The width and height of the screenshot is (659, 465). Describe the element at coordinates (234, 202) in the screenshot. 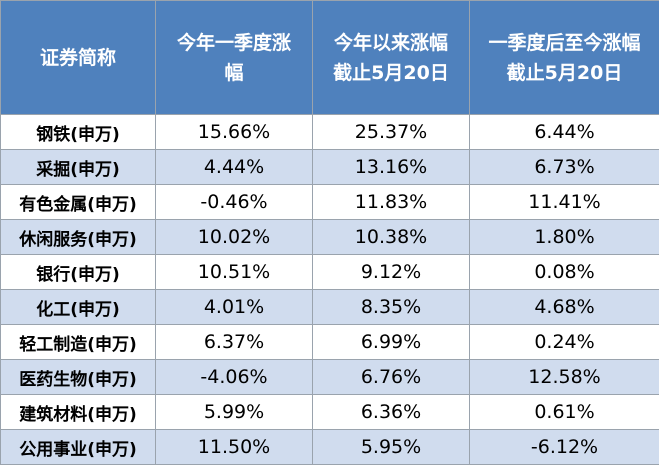

I see `q1-gain-cell: -0.46%` at that location.